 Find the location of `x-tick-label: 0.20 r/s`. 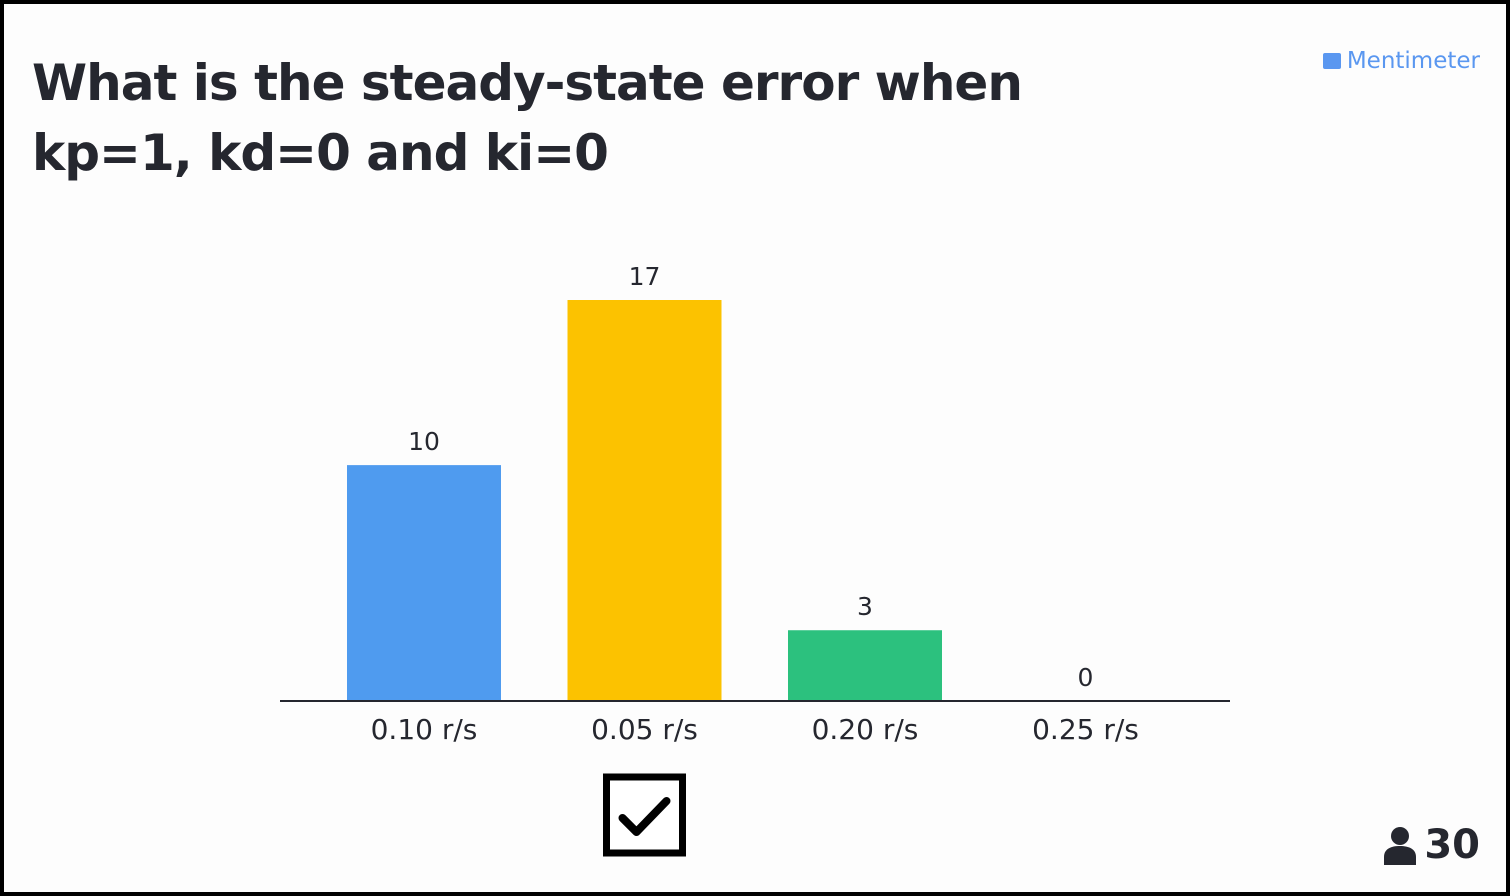

x-tick-label: 0.20 r/s is located at coordinates (865, 729).